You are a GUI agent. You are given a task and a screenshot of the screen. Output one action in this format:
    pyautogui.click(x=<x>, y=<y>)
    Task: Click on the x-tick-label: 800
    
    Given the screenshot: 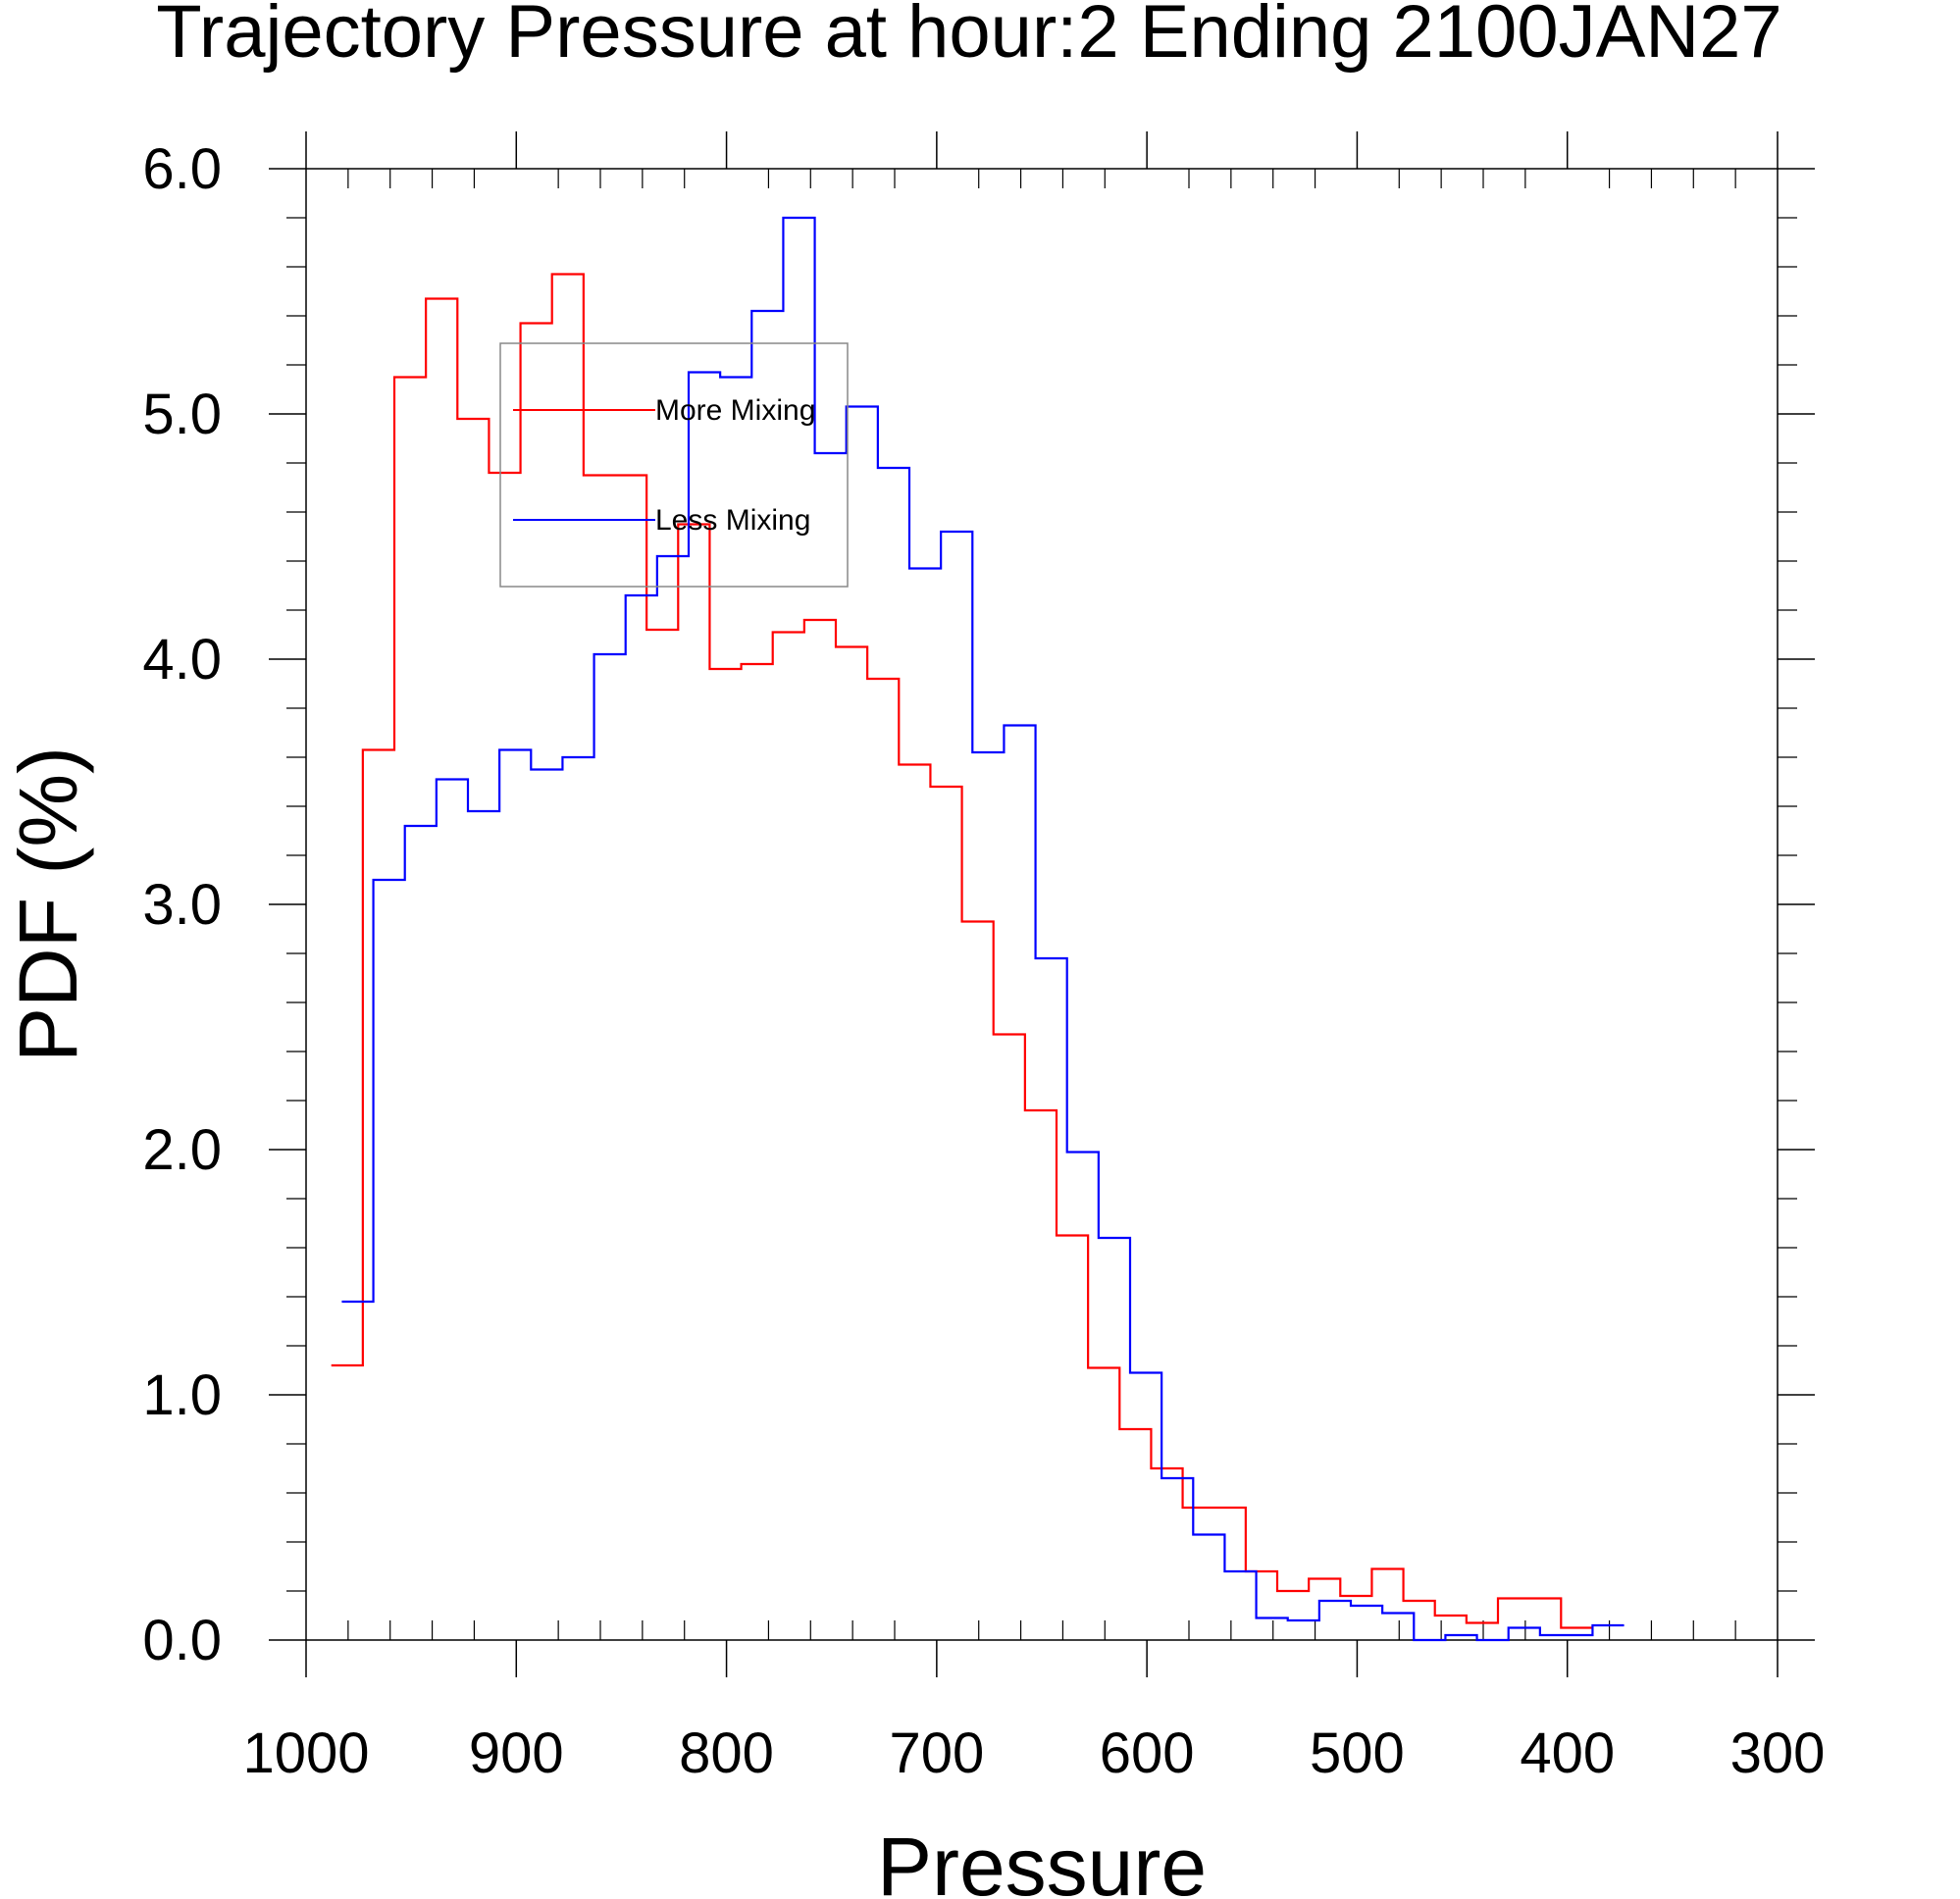 What is the action you would take?
    pyautogui.click(x=726, y=1753)
    